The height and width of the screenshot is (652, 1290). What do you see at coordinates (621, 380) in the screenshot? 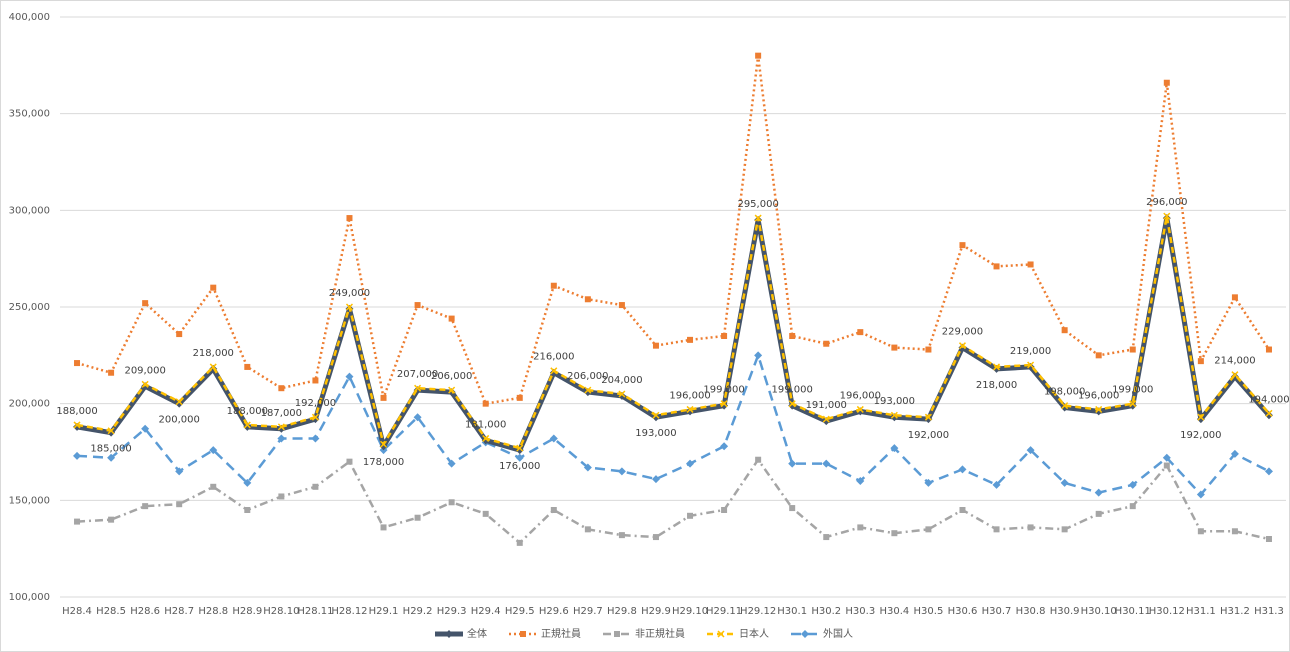
I see `data-label: 204,000` at bounding box center [621, 380].